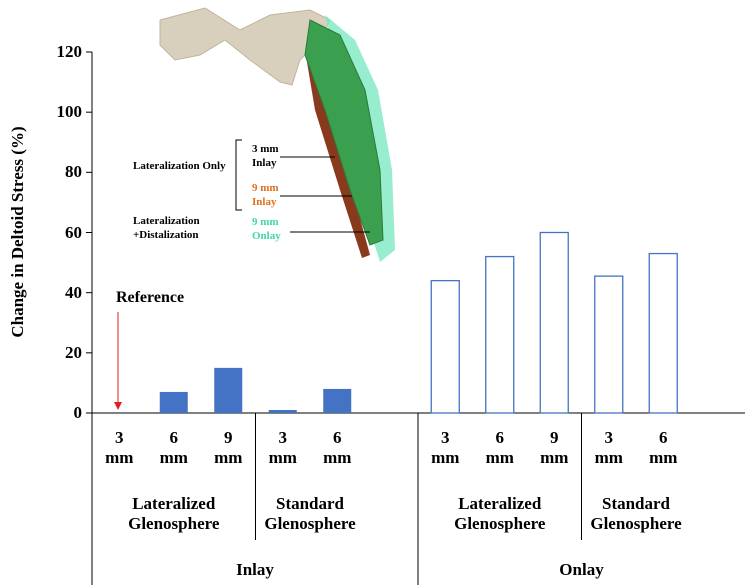 This screenshot has width=750, height=585. I want to click on figure-label: 3 mm Inlay, so click(265, 156).